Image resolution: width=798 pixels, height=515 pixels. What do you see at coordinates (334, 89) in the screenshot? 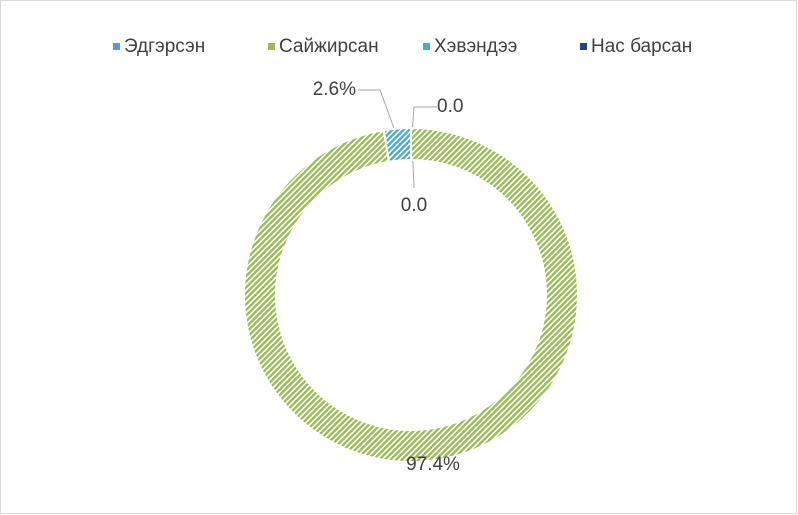
I see `data-label: 2.6%` at bounding box center [334, 89].